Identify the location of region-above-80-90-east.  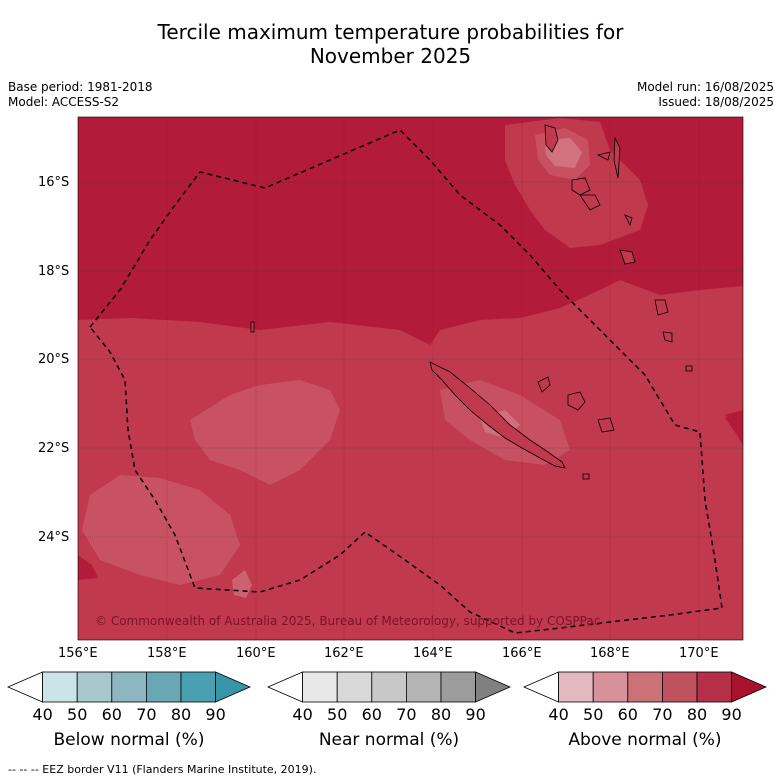
(734, 427).